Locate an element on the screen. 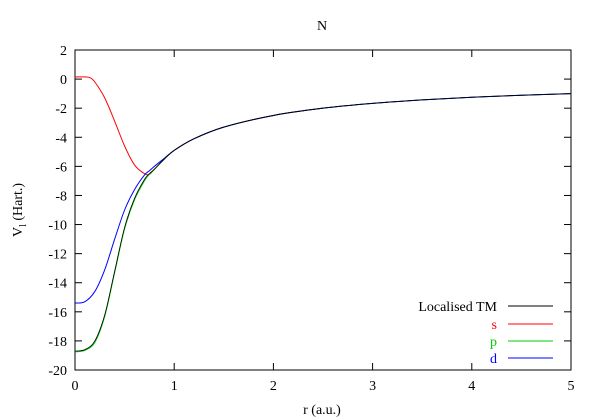 The image size is (600, 420). y-tick-label: -10 is located at coordinates (57, 226).